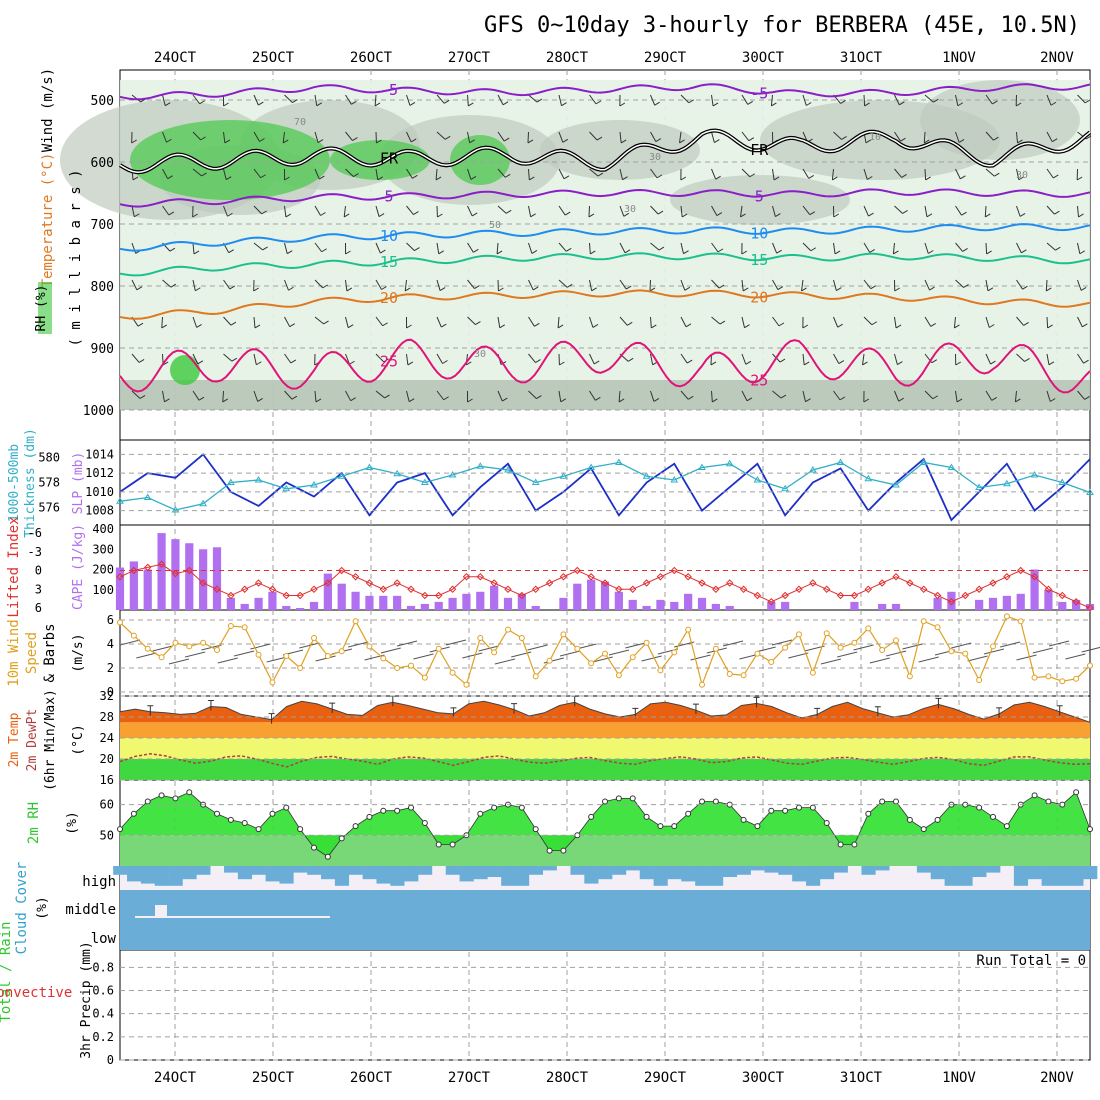 This screenshot has height=1100, width=1100. What do you see at coordinates (110, 644) in the screenshot?
I see `wind-tick-label: 4` at bounding box center [110, 644].